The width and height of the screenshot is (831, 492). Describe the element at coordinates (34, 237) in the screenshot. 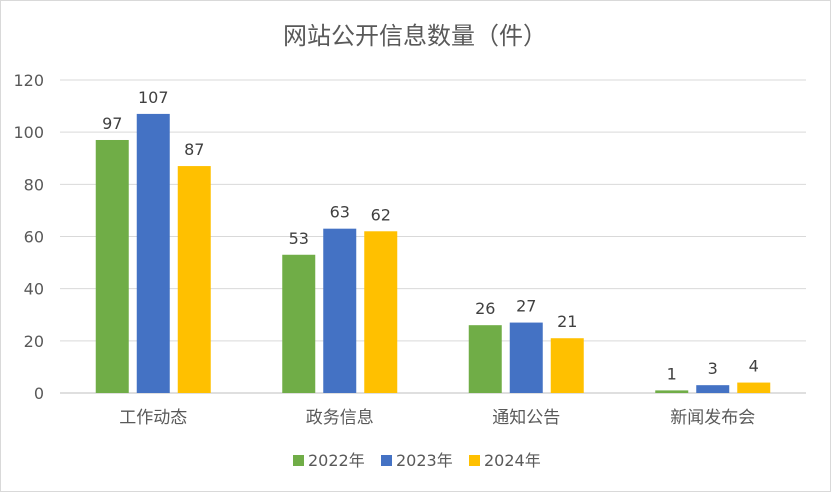

I see `y-tick-label: 60` at that location.